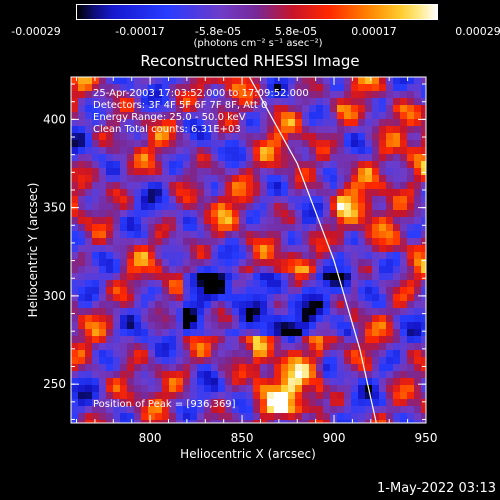 Image resolution: width=500 pixels, height=500 pixels. Describe the element at coordinates (477, 31) in the screenshot. I see `colorbar-tick-label: 0.00029` at that location.